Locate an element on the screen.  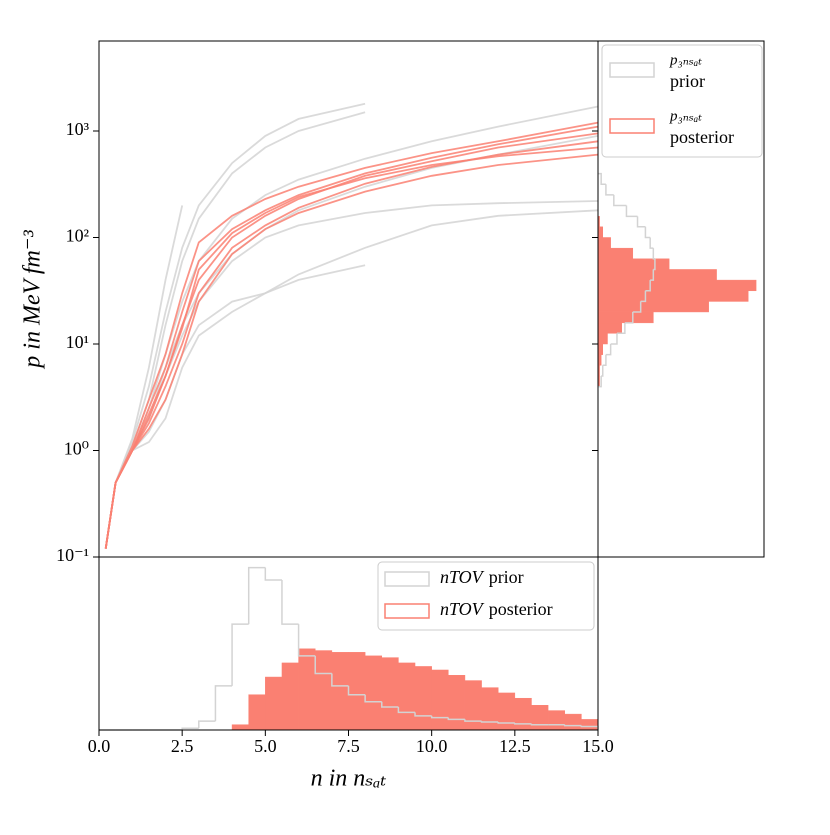
axes-frame is located at coordinates (681, 299).